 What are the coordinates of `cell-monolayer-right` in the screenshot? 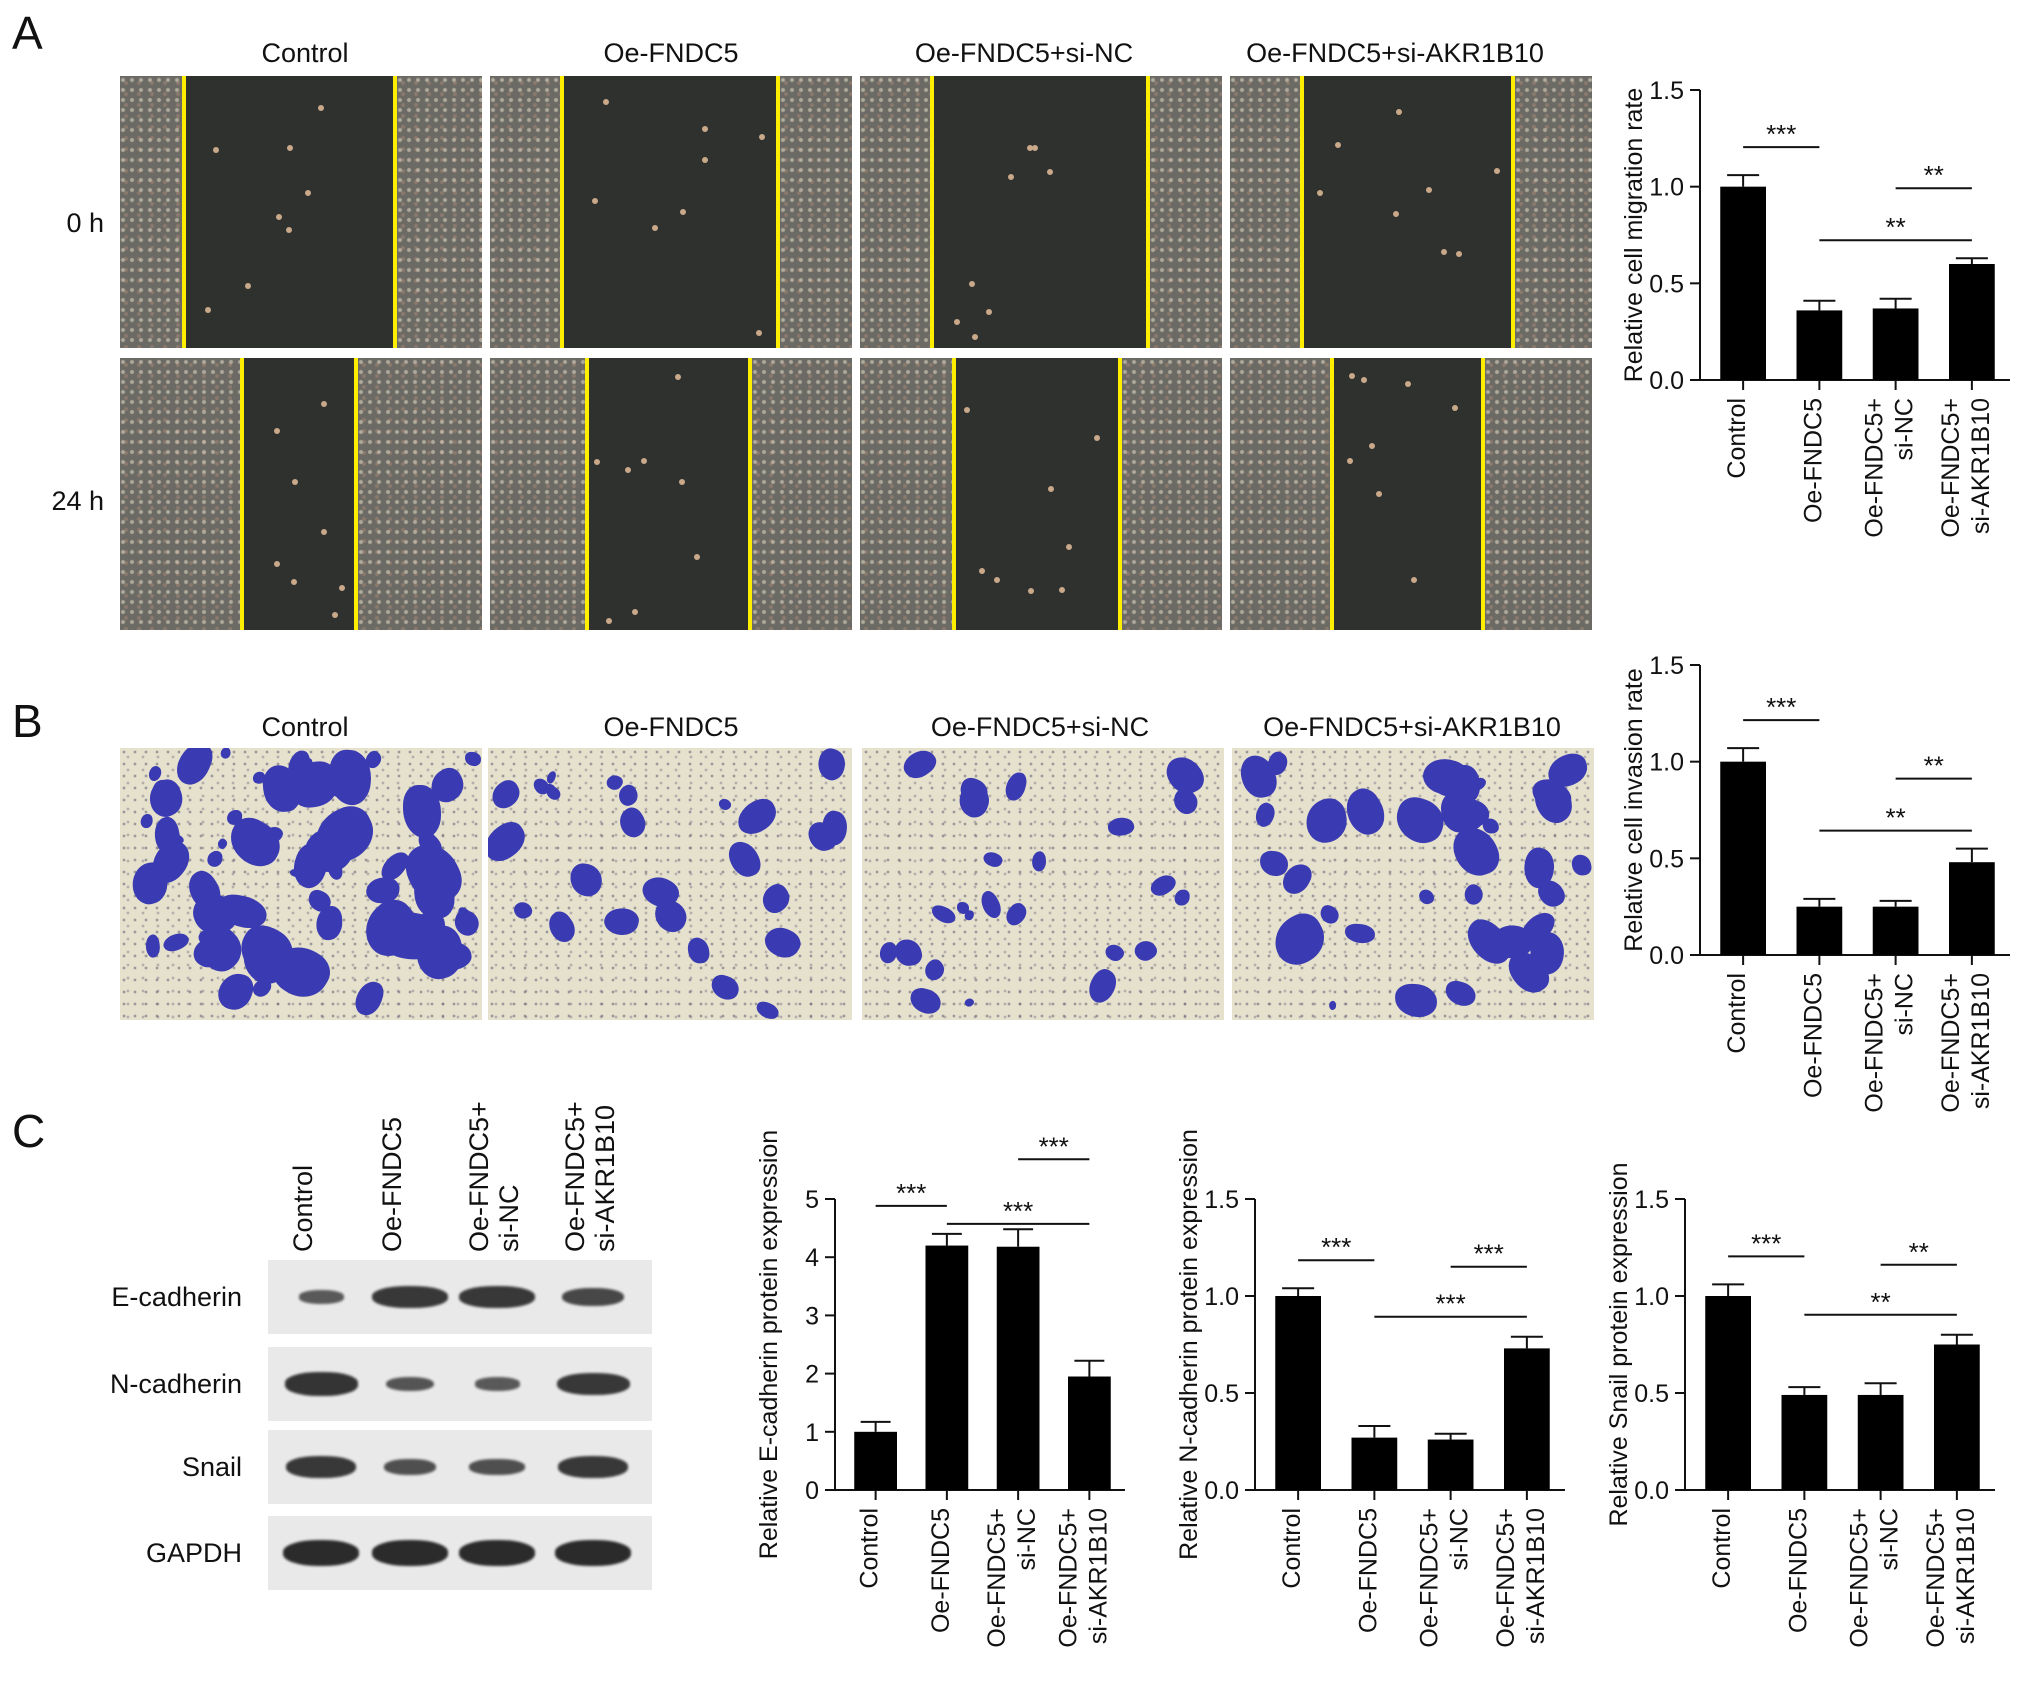 It's located at (802, 494).